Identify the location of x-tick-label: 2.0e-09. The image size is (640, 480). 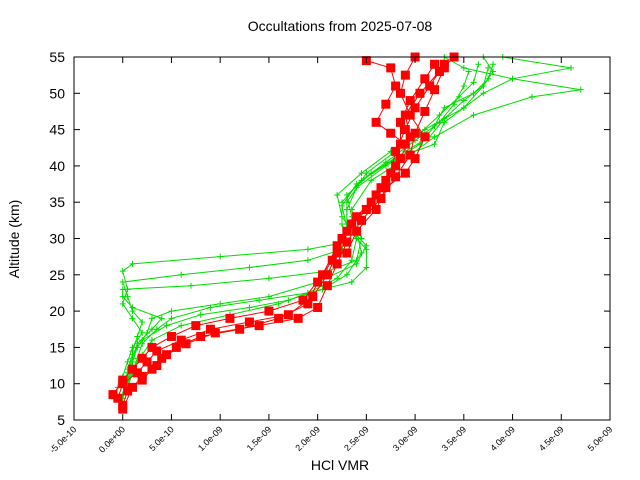
(307, 438).